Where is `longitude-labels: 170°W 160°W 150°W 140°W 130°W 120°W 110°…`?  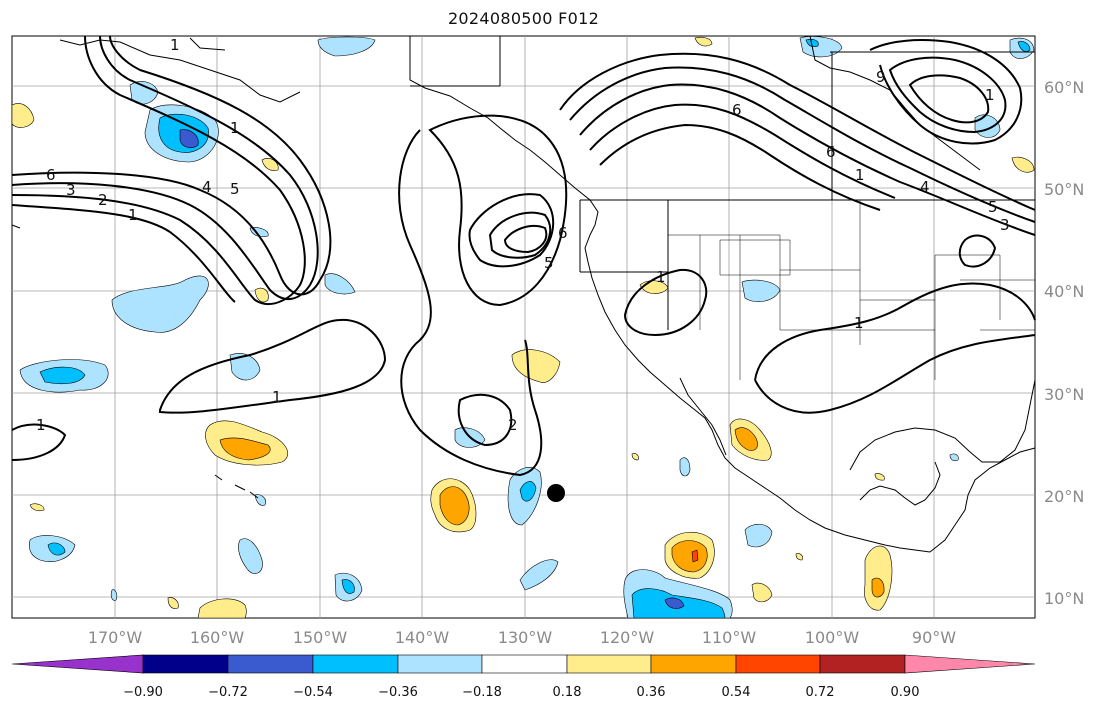
longitude-labels: 170°W 160°W 150°W 140°W 130°W 120°W 110°… is located at coordinates (522, 637).